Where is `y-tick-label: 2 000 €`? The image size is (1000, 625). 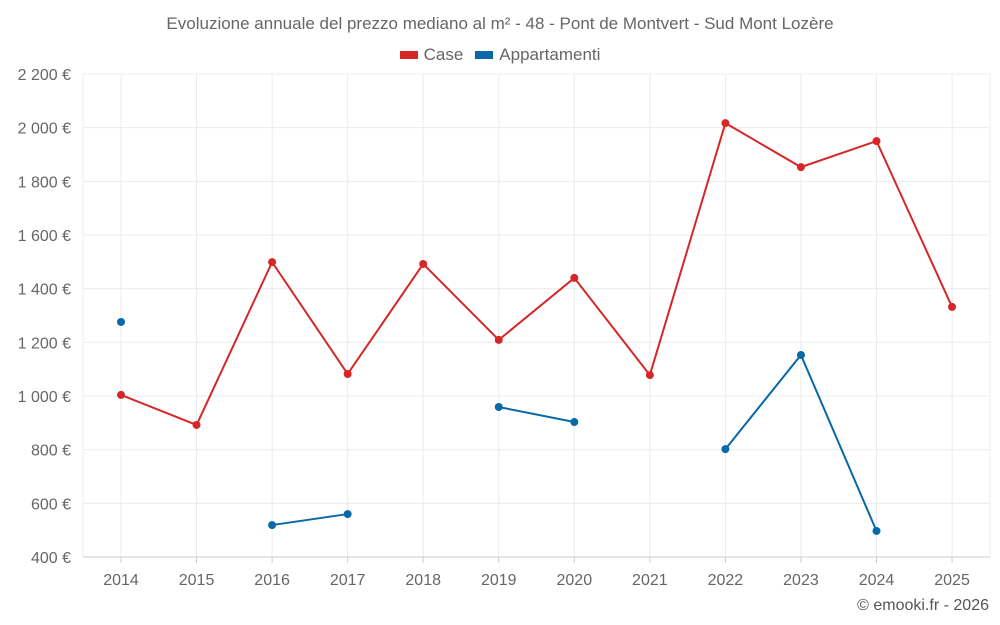
y-tick-label: 2 000 € is located at coordinates (44, 129).